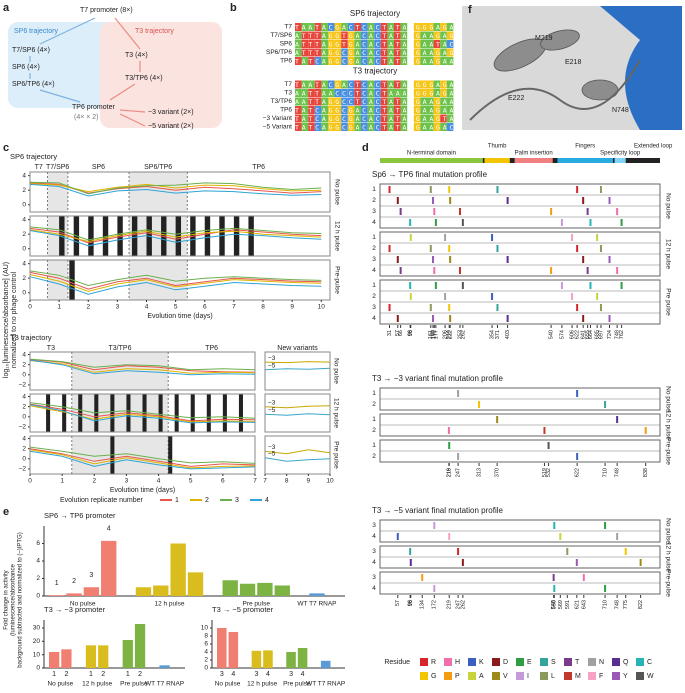 This screenshot has width=685, height=693. What do you see at coordinates (281, 35) in the screenshot?
I see `sequence-name: T7/SP6` at bounding box center [281, 35].